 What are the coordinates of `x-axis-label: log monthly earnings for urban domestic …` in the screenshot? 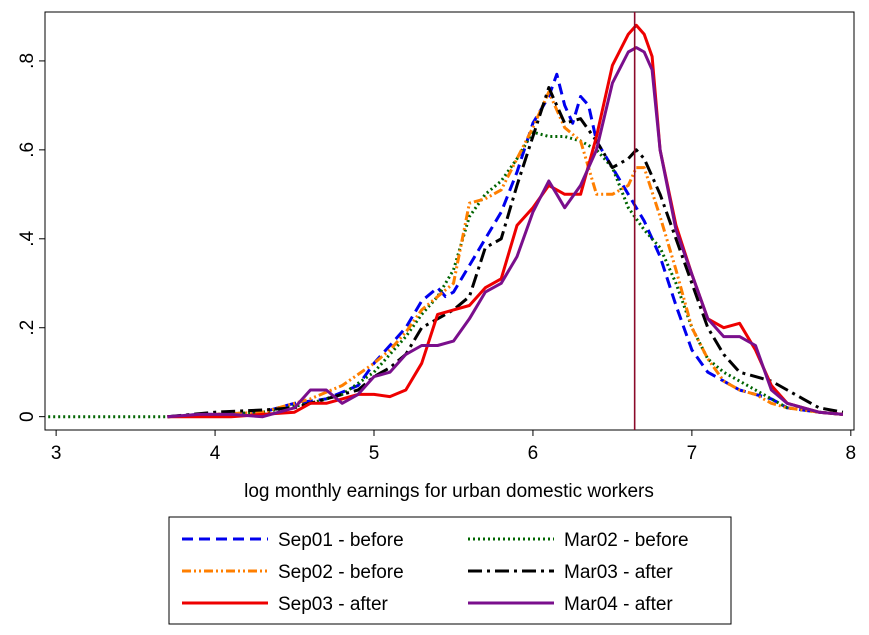 It's located at (449, 491).